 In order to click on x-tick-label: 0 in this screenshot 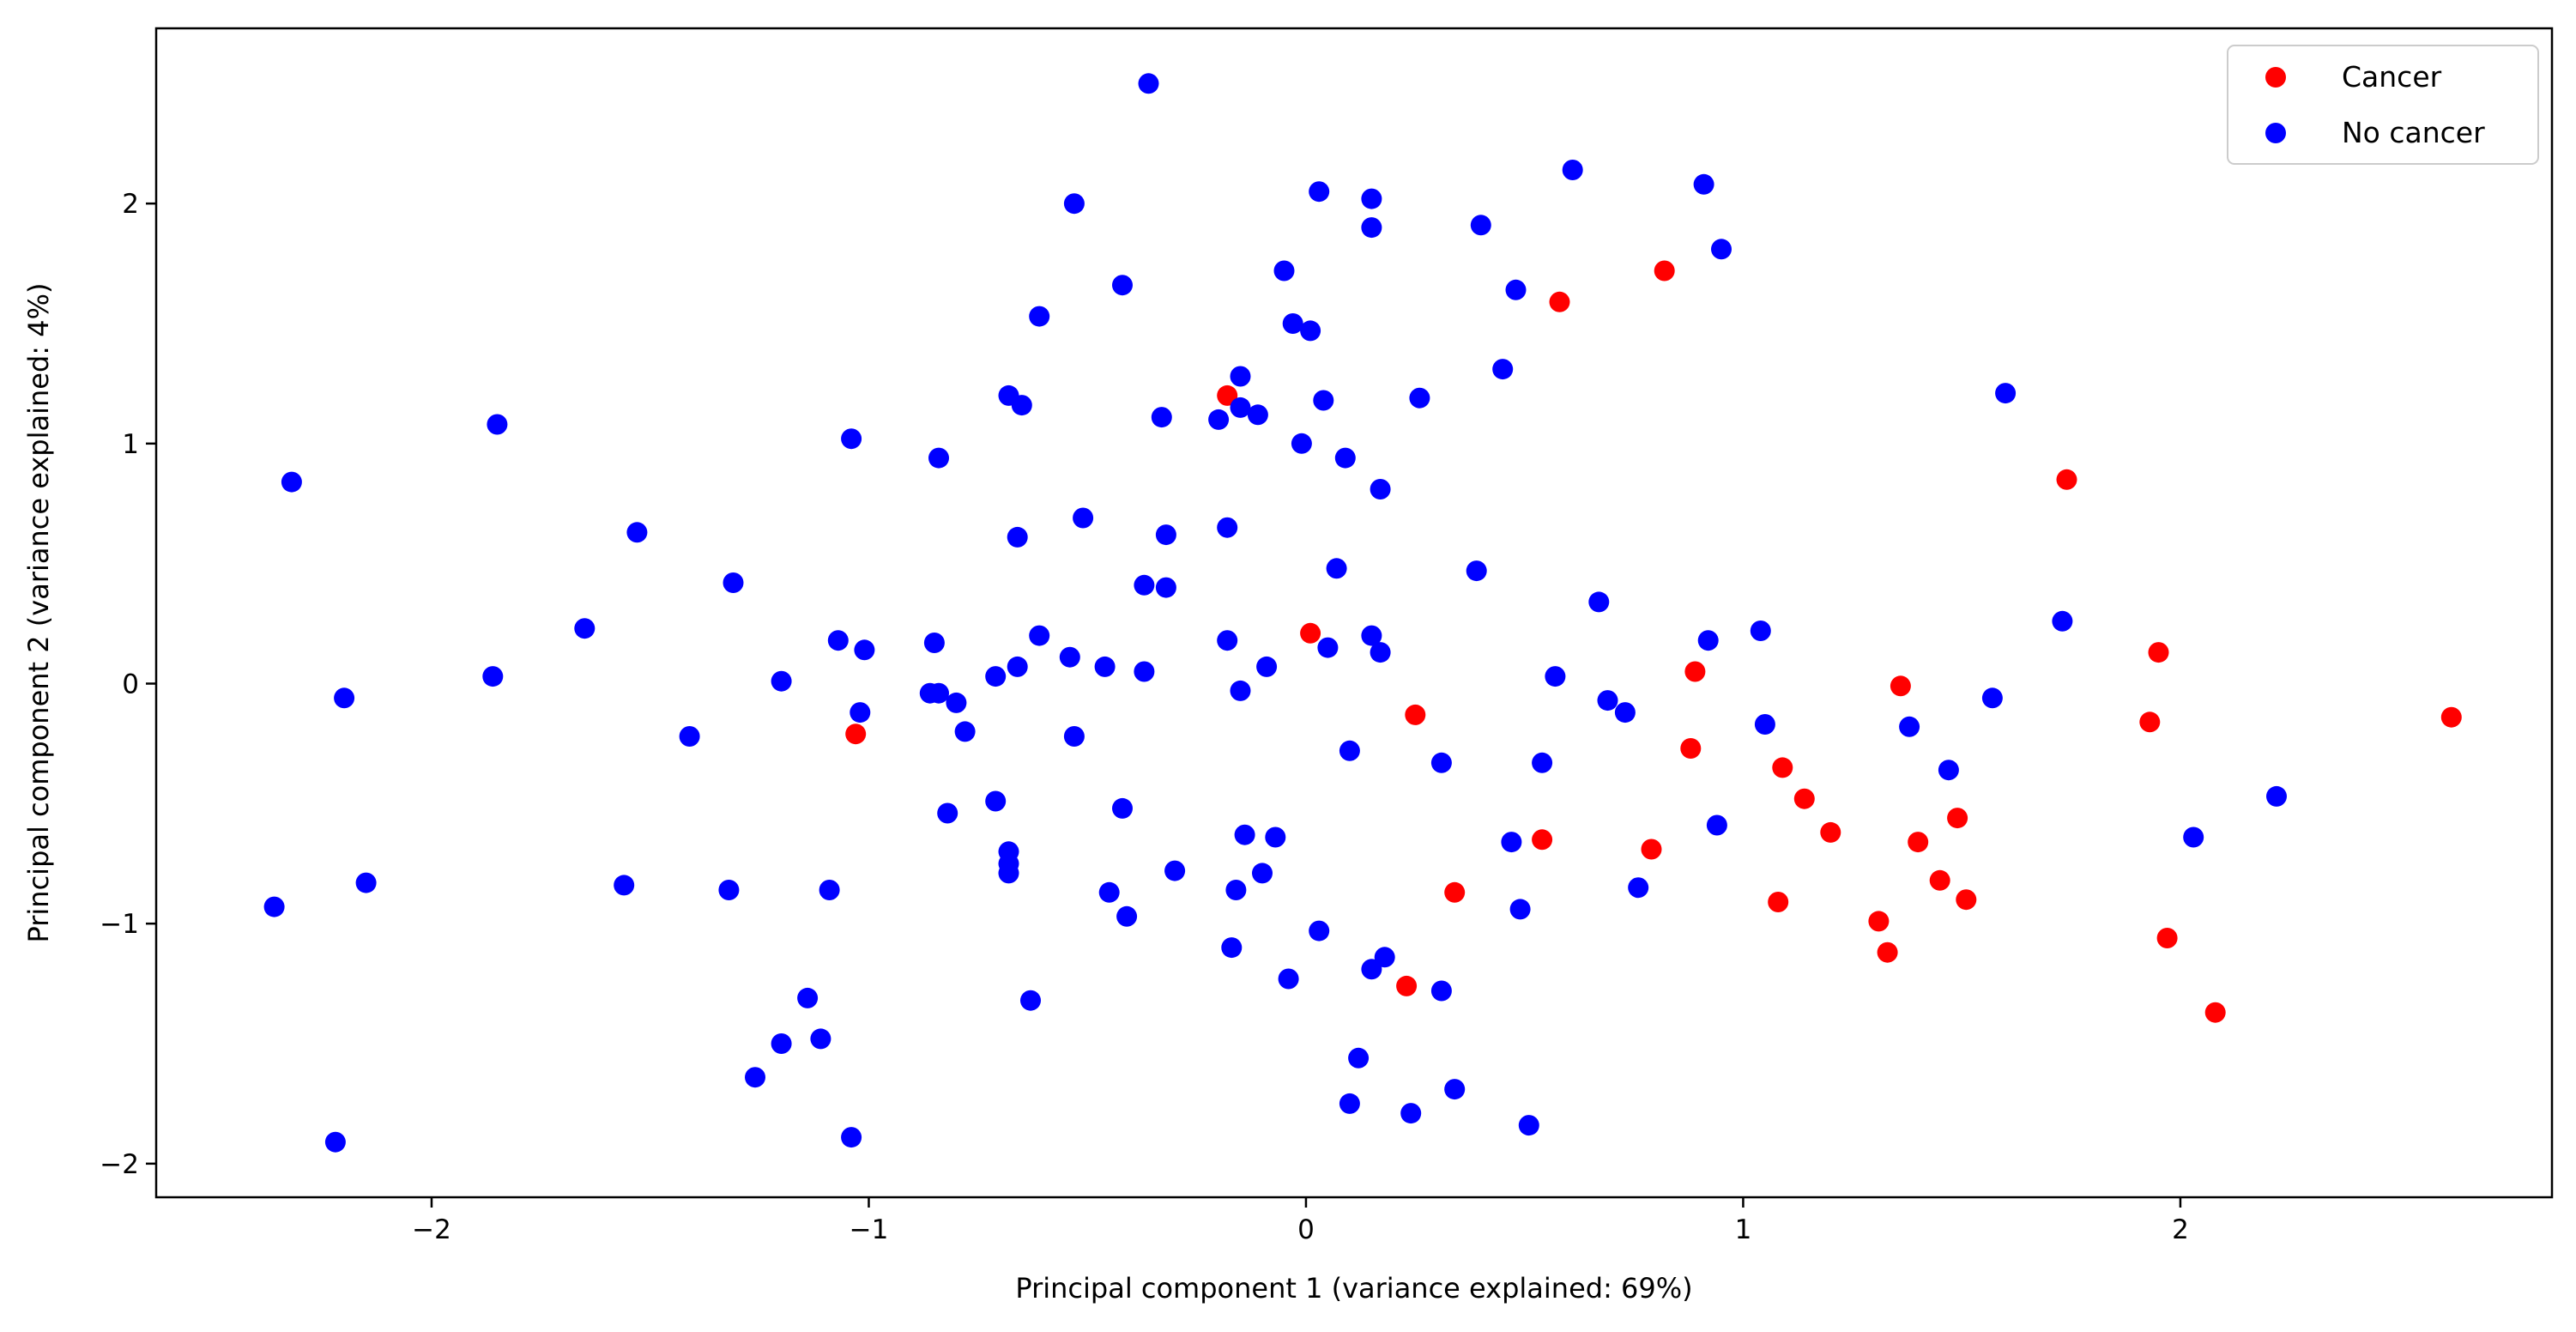, I will do `click(1306, 1229)`.